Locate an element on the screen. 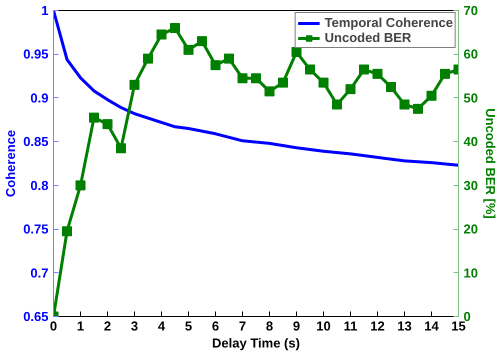  x-tick-label: 1 is located at coordinates (80, 326).